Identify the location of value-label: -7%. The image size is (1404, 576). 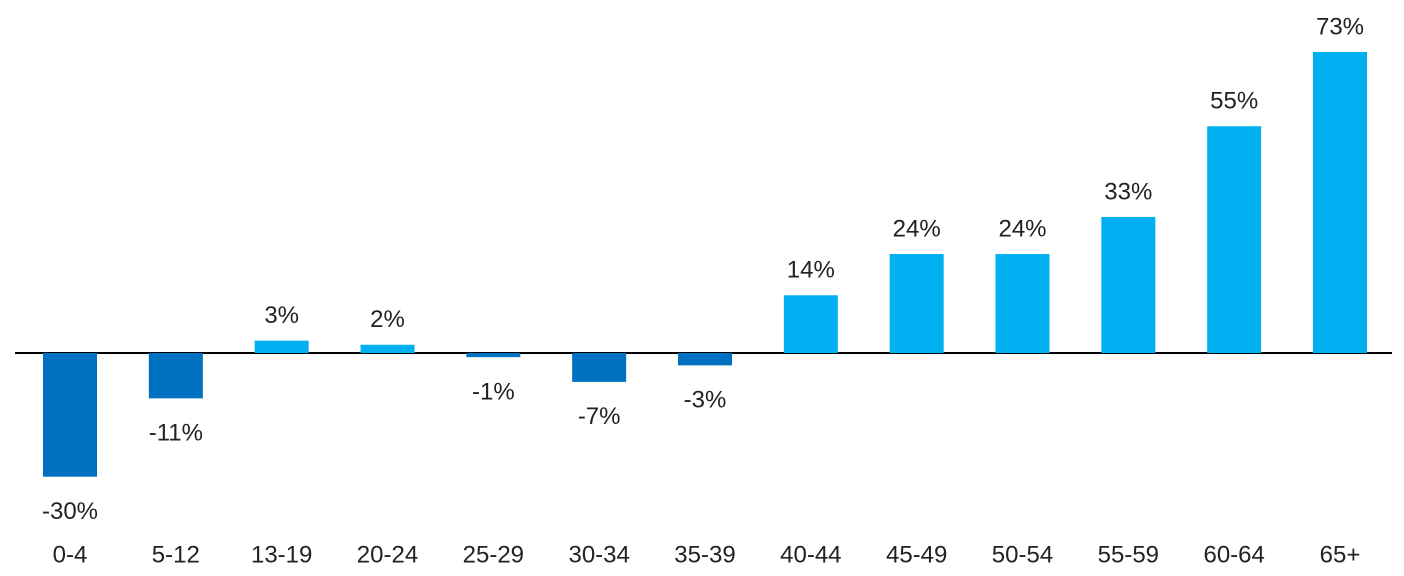
(599, 416).